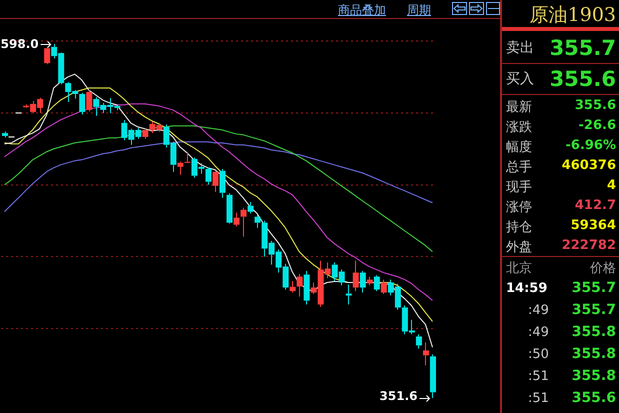 This screenshot has width=619, height=413. What do you see at coordinates (419, 10) in the screenshot?
I see `text: 周期` at bounding box center [419, 10].